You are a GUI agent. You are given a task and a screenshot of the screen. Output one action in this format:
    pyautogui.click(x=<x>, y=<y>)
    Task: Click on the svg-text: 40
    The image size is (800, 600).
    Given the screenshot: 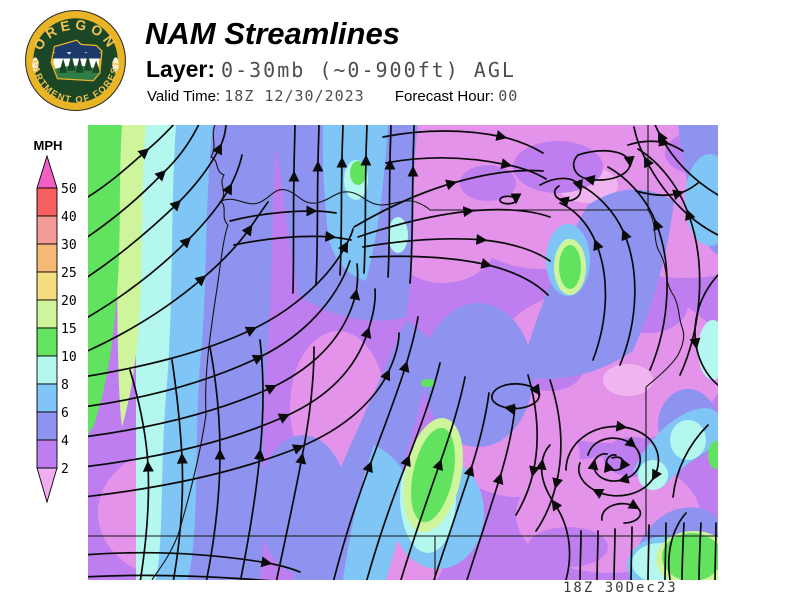 What is the action you would take?
    pyautogui.click(x=69, y=217)
    